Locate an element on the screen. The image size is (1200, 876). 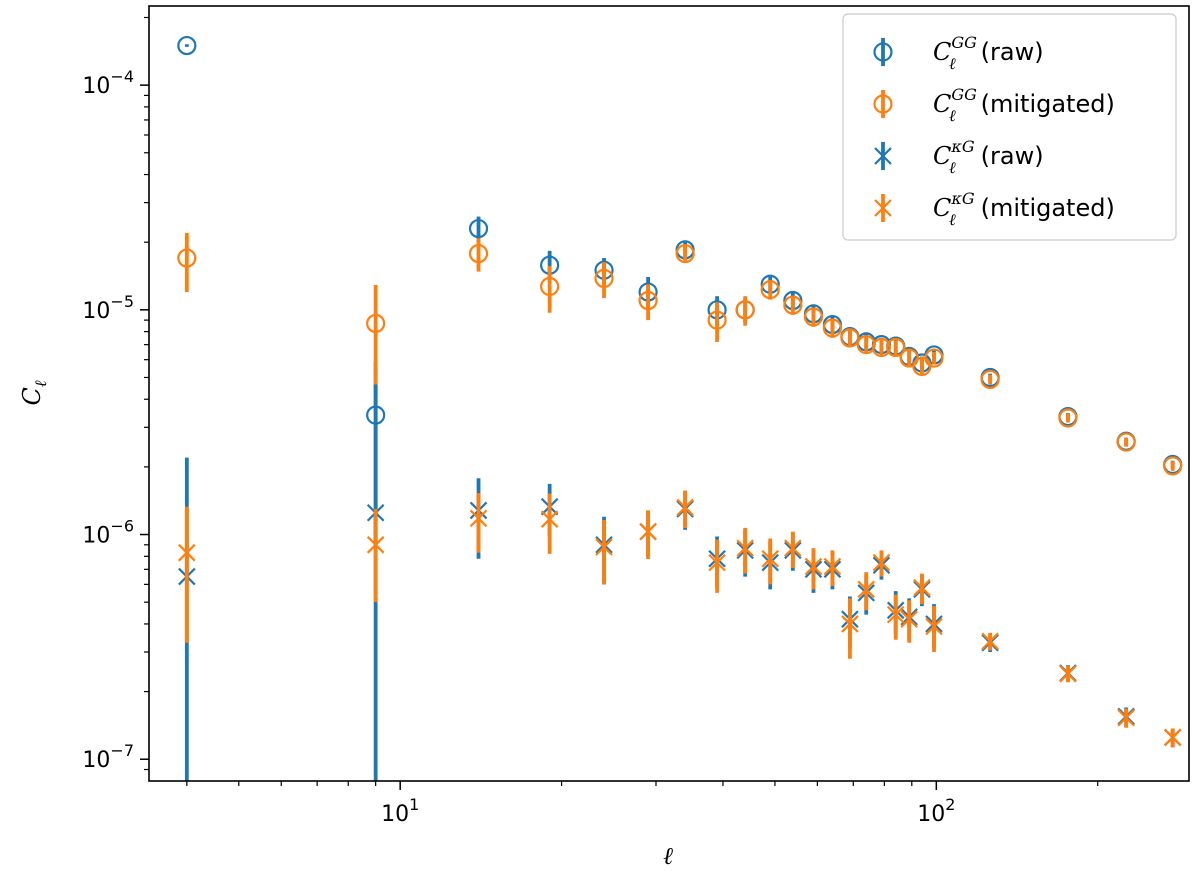
y-tick-label: 10⁻⁷ is located at coordinates (108, 757).